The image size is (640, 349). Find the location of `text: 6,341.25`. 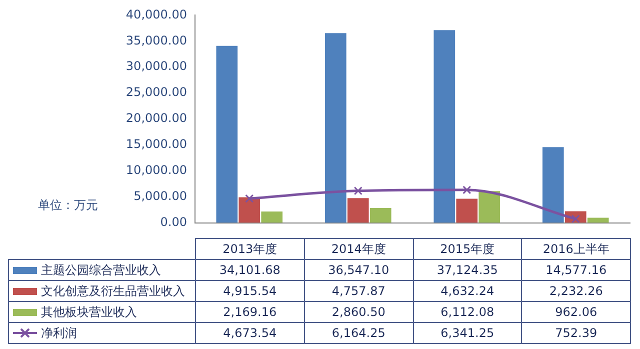

text: 6,341.25 is located at coordinates (467, 333).